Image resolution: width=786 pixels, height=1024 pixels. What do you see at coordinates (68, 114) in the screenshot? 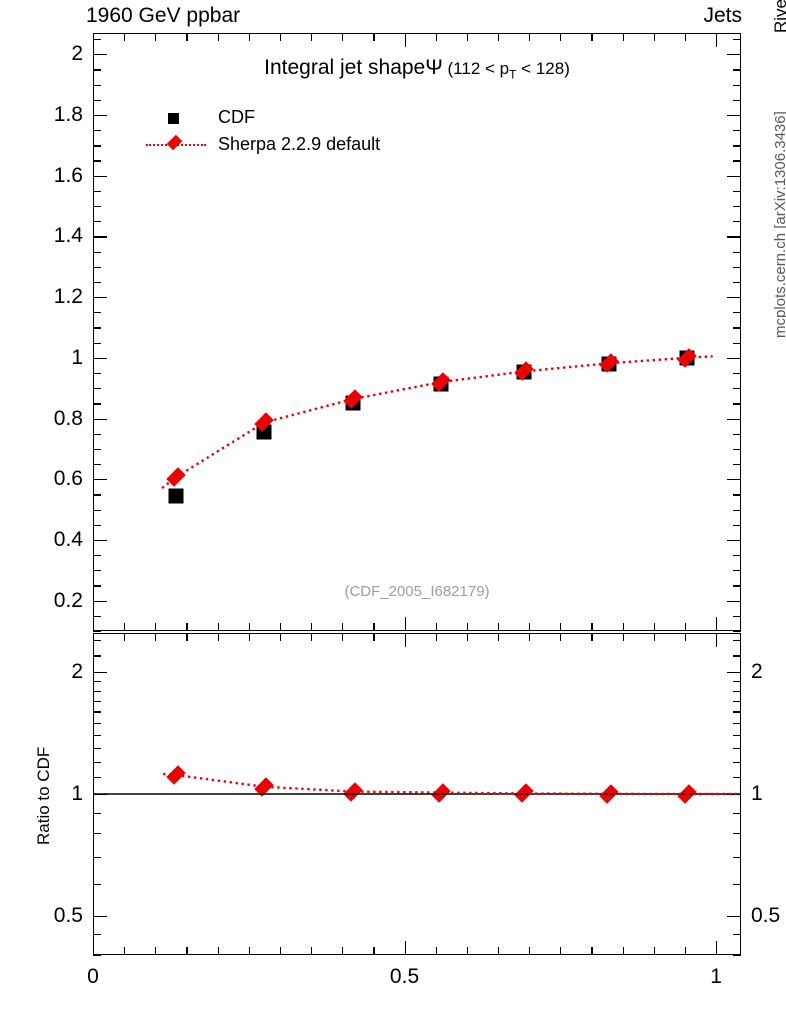
I see `y-axis-label-main: 1.8` at bounding box center [68, 114].